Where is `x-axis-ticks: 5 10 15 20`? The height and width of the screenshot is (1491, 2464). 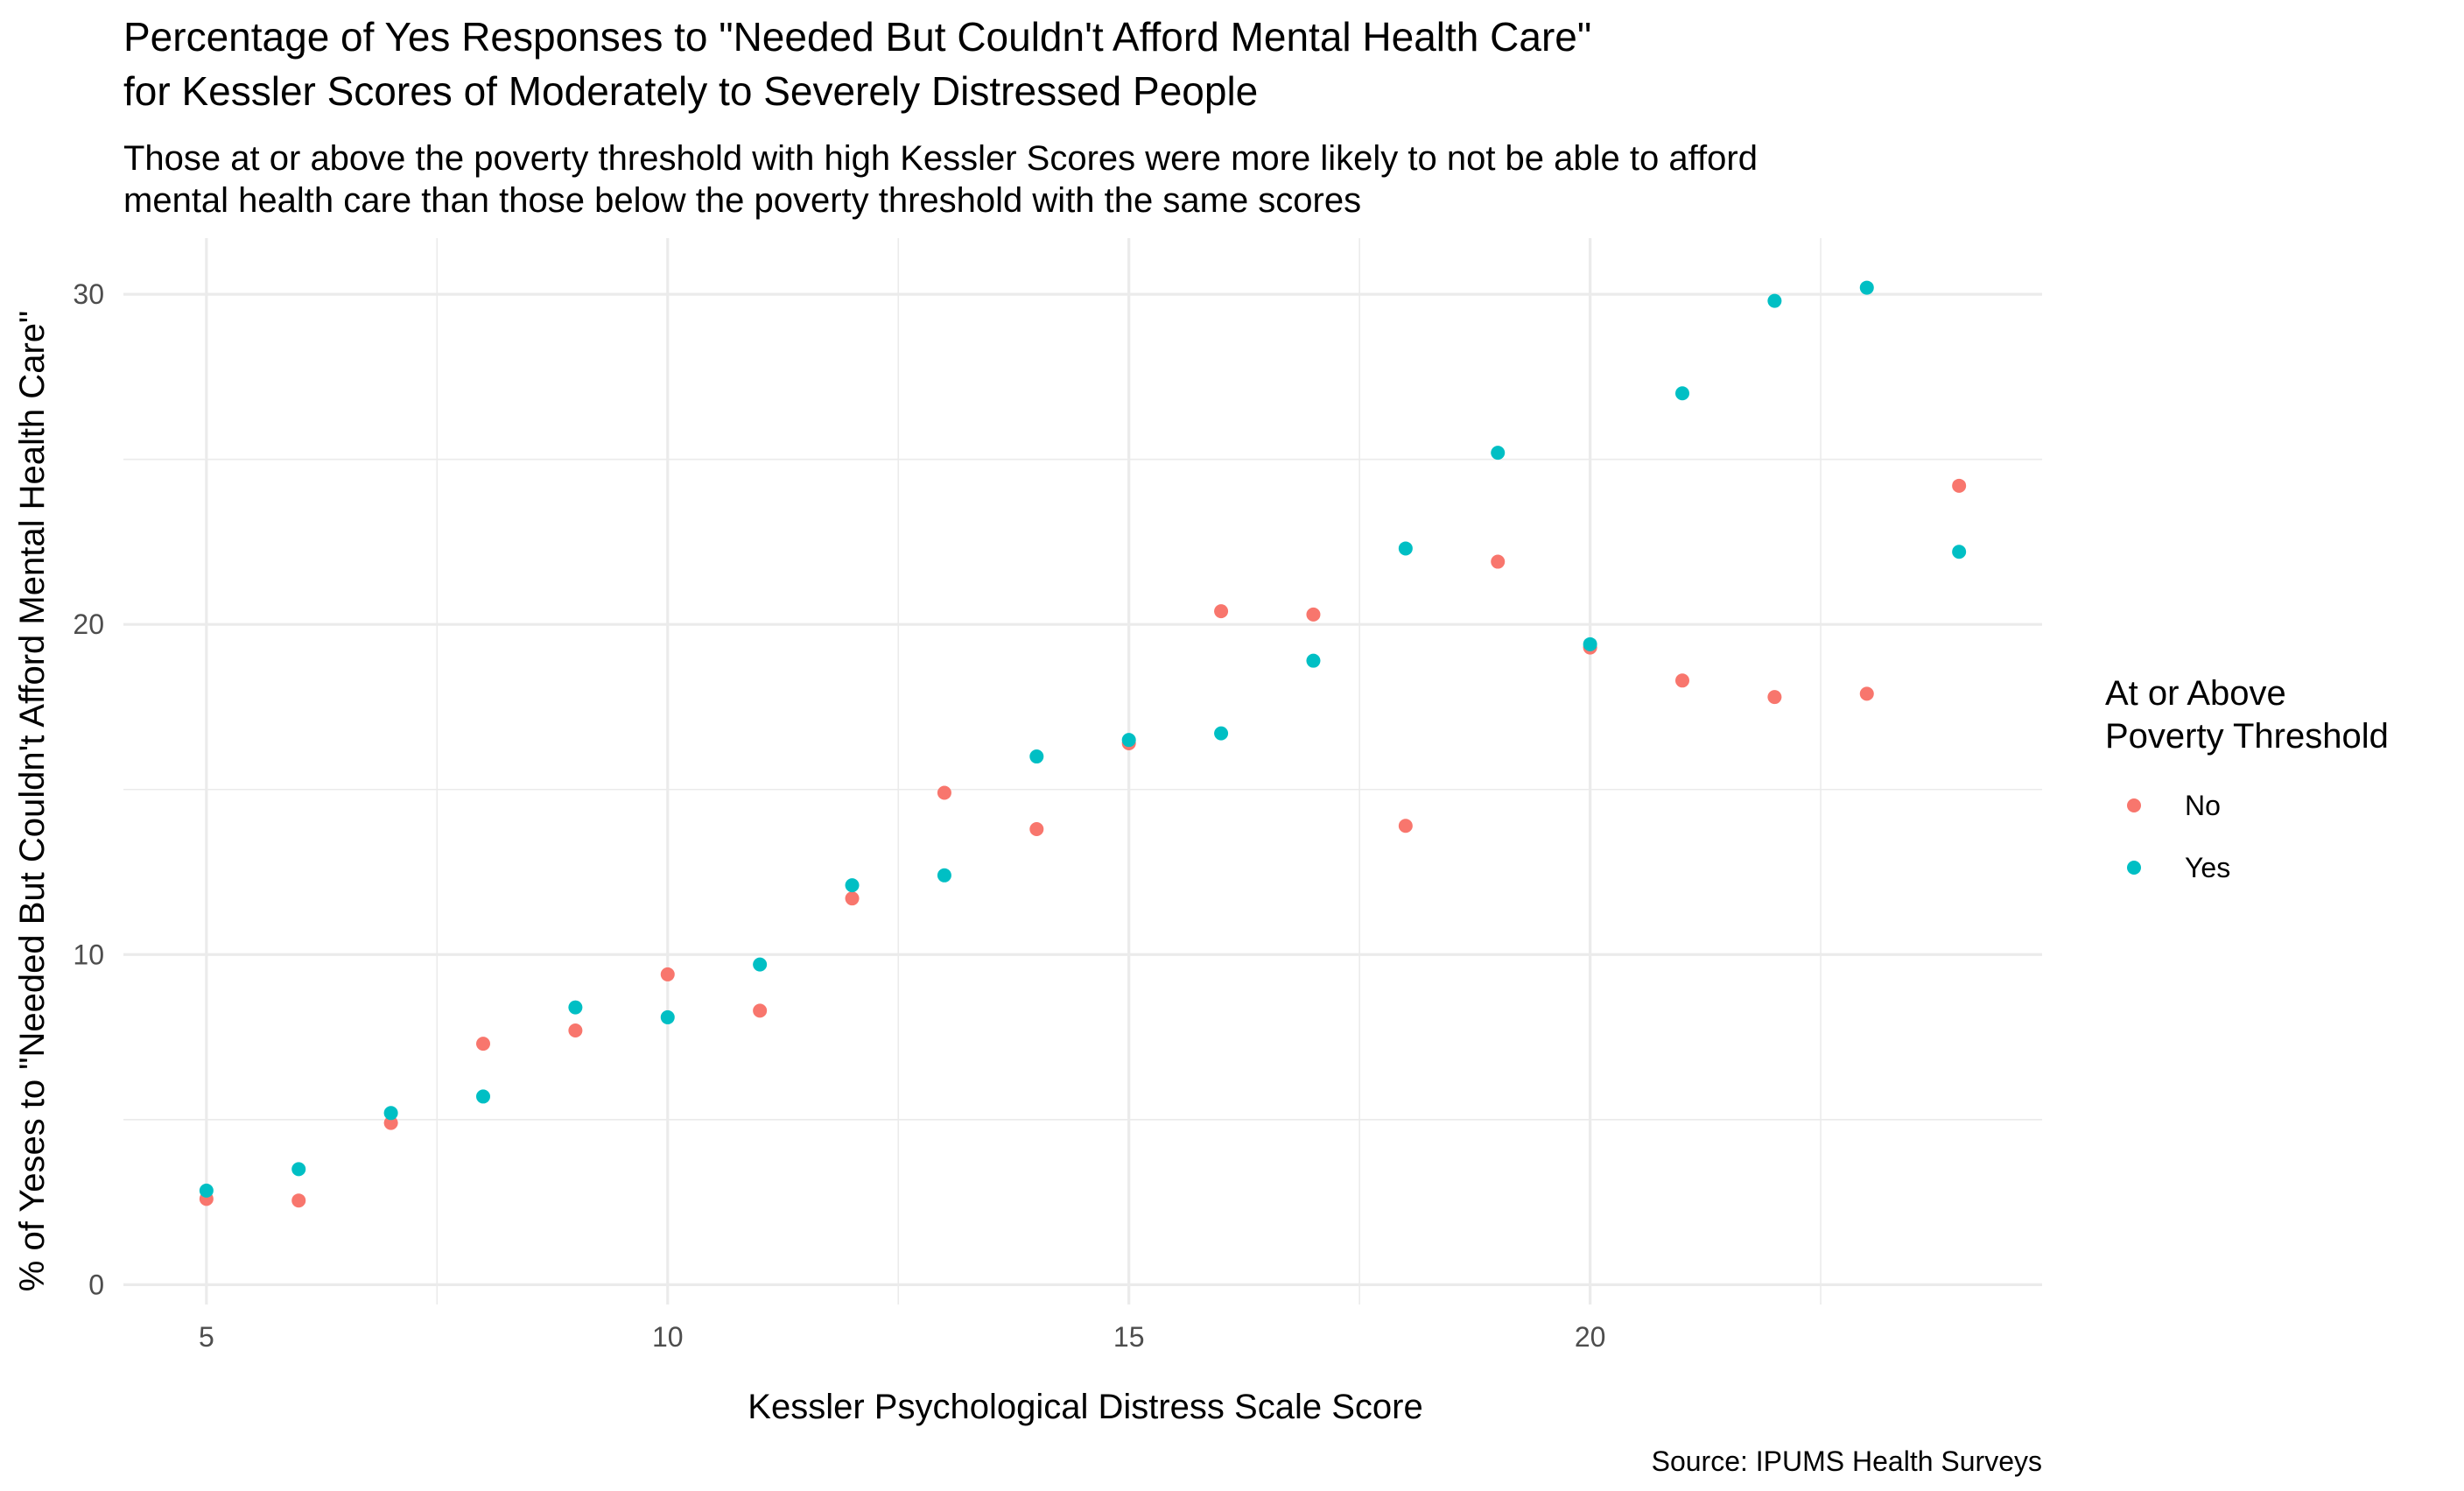 x-axis-ticks: 5 10 15 20 is located at coordinates (902, 1337).